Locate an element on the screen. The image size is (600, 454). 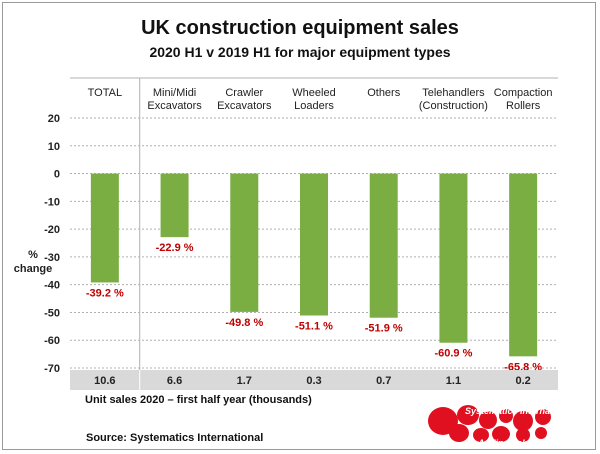
data-label: -22.9 % is located at coordinates (175, 248).